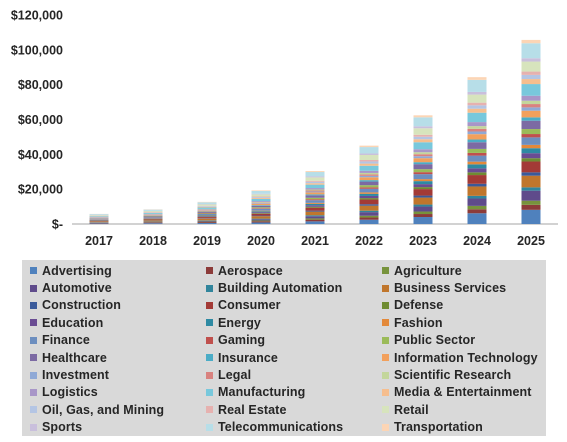 This screenshot has width=567, height=442. I want to click on x-tick-label: 2021, so click(315, 241).